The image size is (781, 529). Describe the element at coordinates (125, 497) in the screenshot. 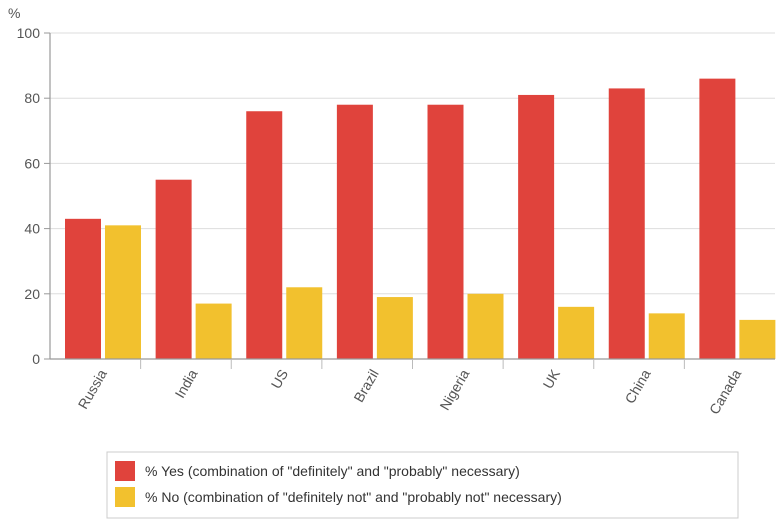

I see `legend-swatch-no` at that location.